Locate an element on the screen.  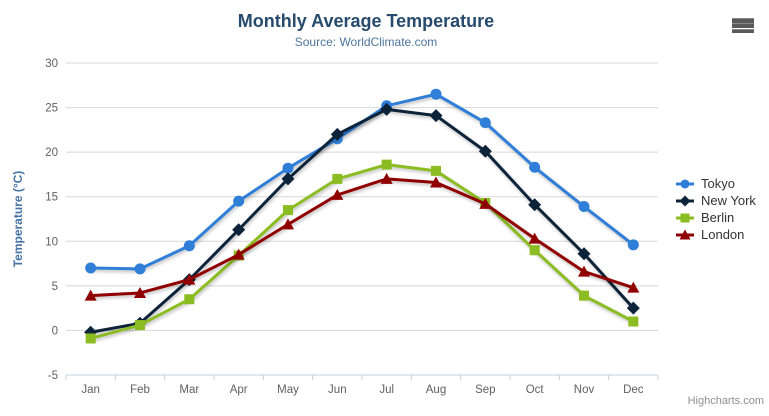
y-axis-label: 30 is located at coordinates (51, 64).